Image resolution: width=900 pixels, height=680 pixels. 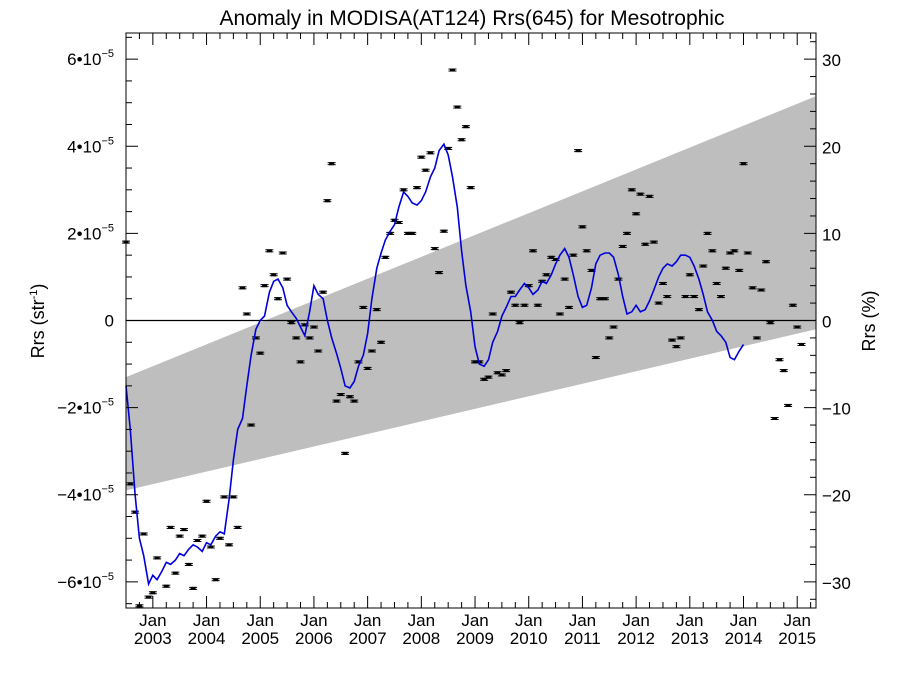 I want to click on x-tick-year: 2013, so click(x=690, y=638).